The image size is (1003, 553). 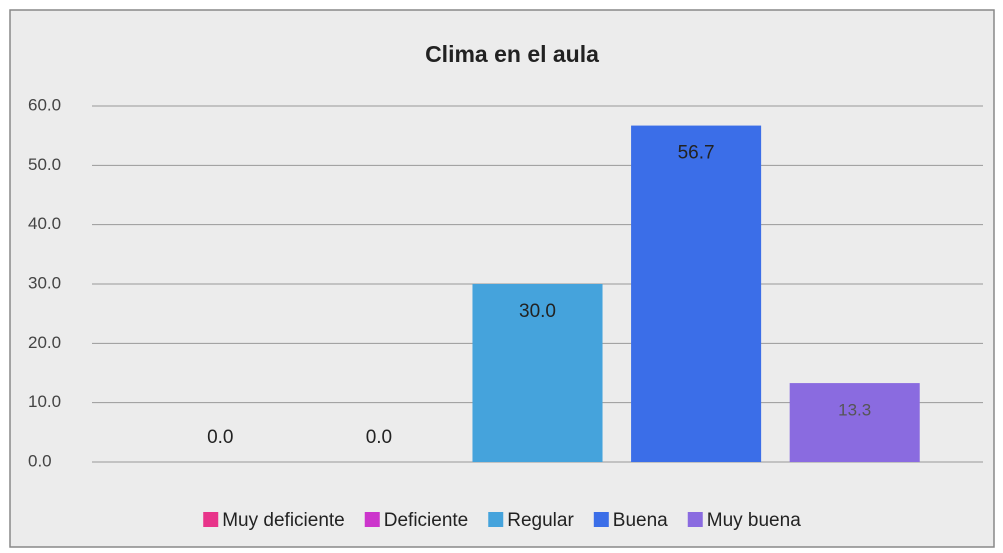 I want to click on y-tick-label: 20.0, so click(x=44, y=342).